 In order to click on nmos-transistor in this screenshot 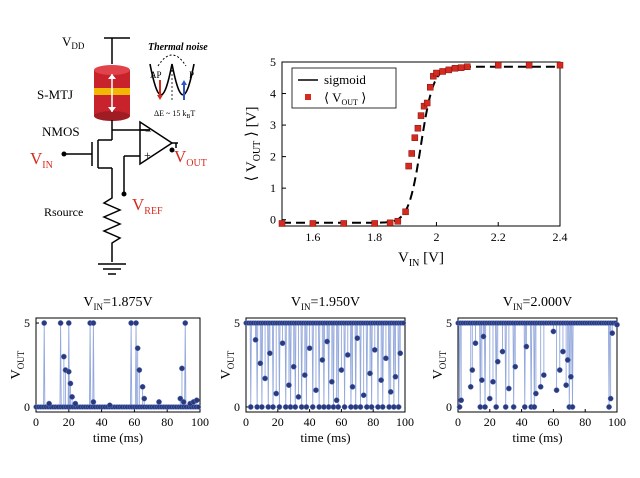, I will do `click(89, 154)`.